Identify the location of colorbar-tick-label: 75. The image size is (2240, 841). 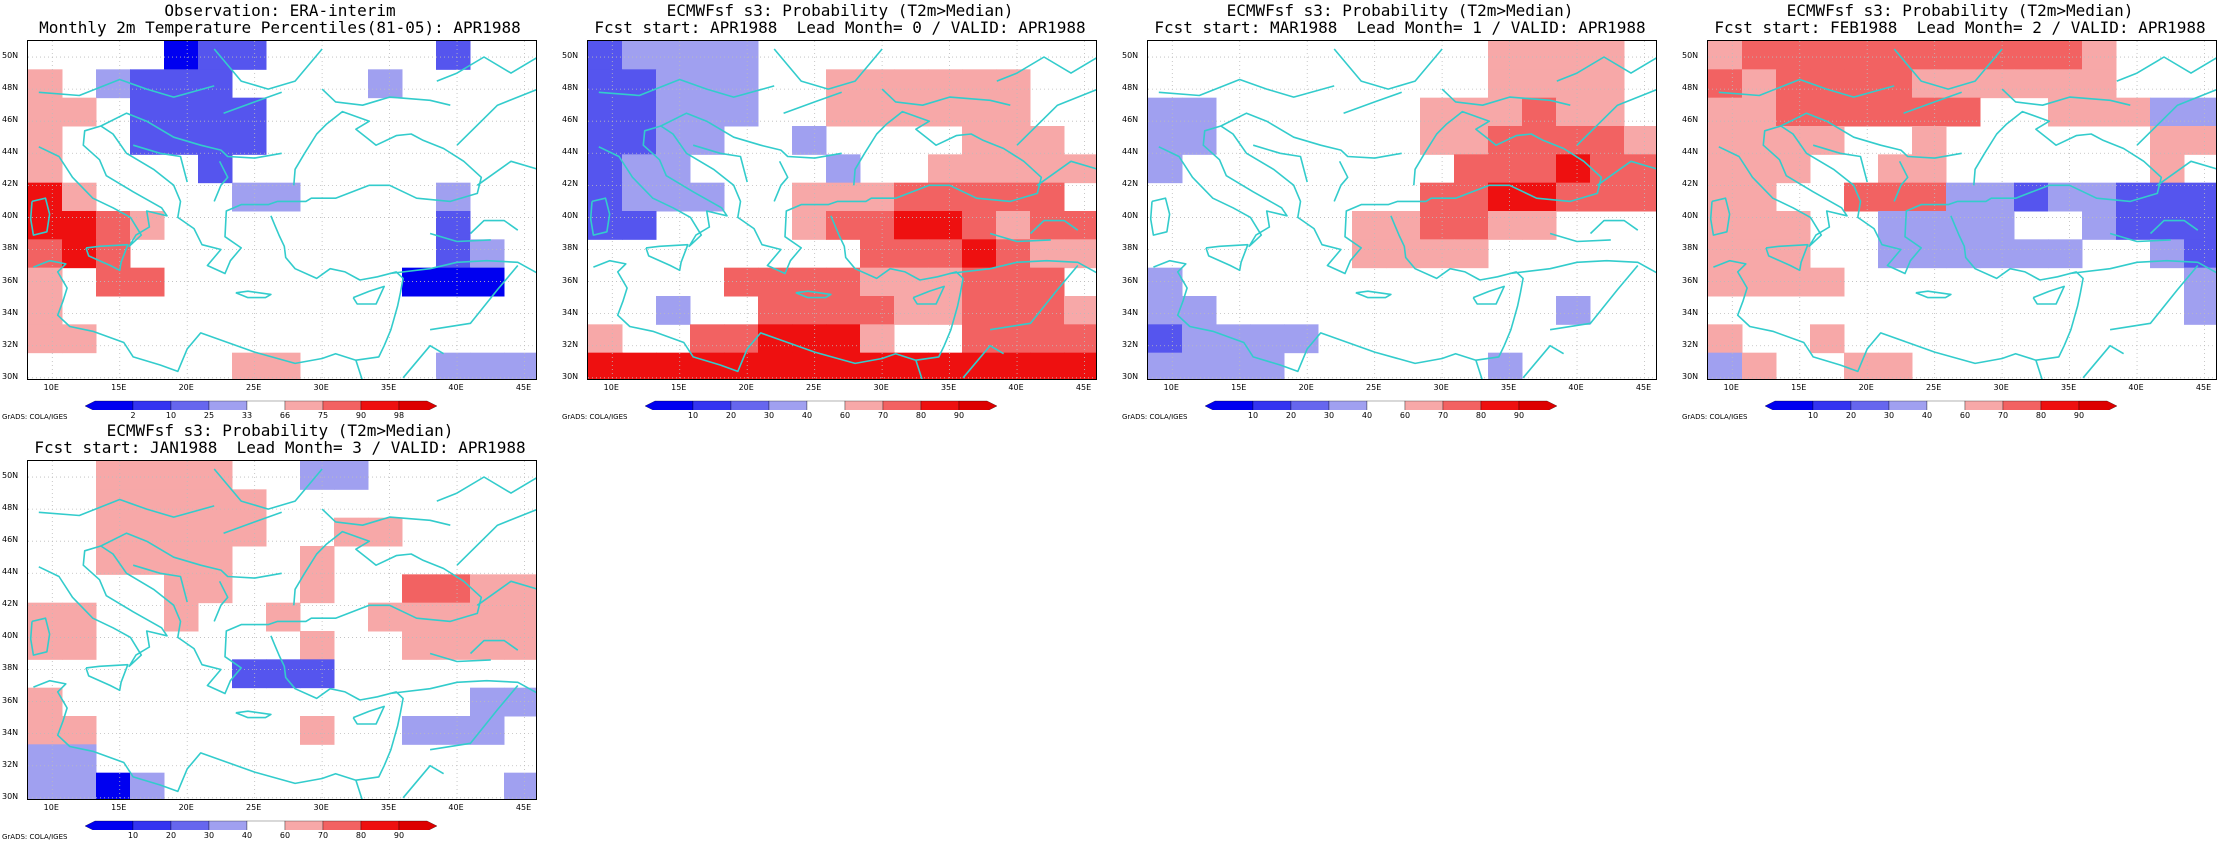
(323, 415).